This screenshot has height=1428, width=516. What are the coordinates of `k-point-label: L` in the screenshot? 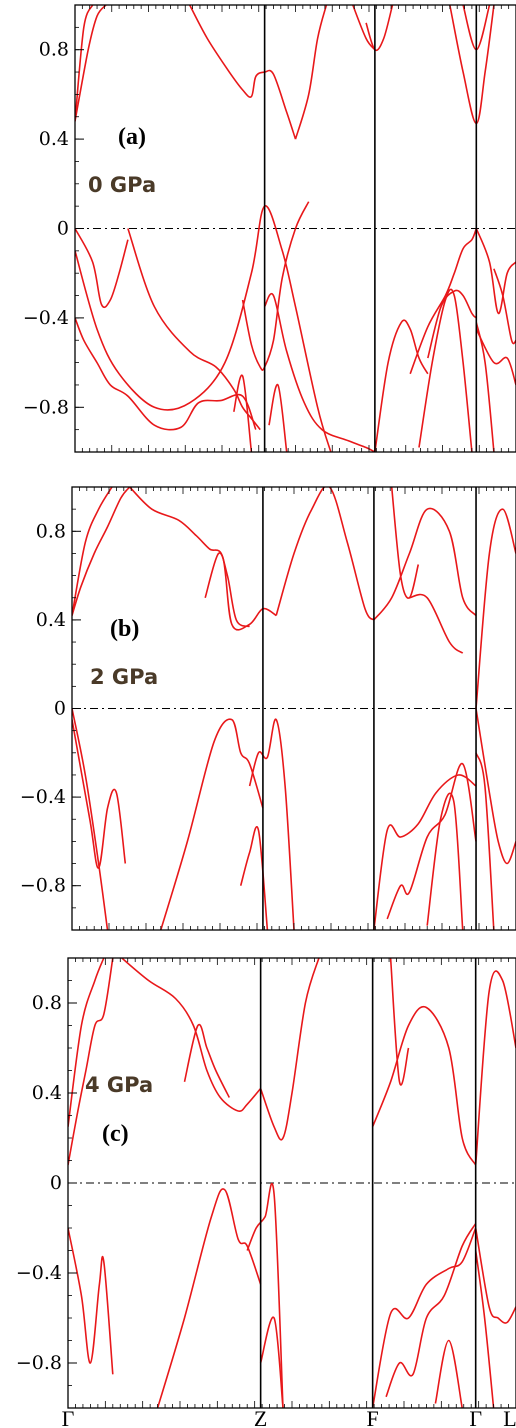 It's located at (509, 1417).